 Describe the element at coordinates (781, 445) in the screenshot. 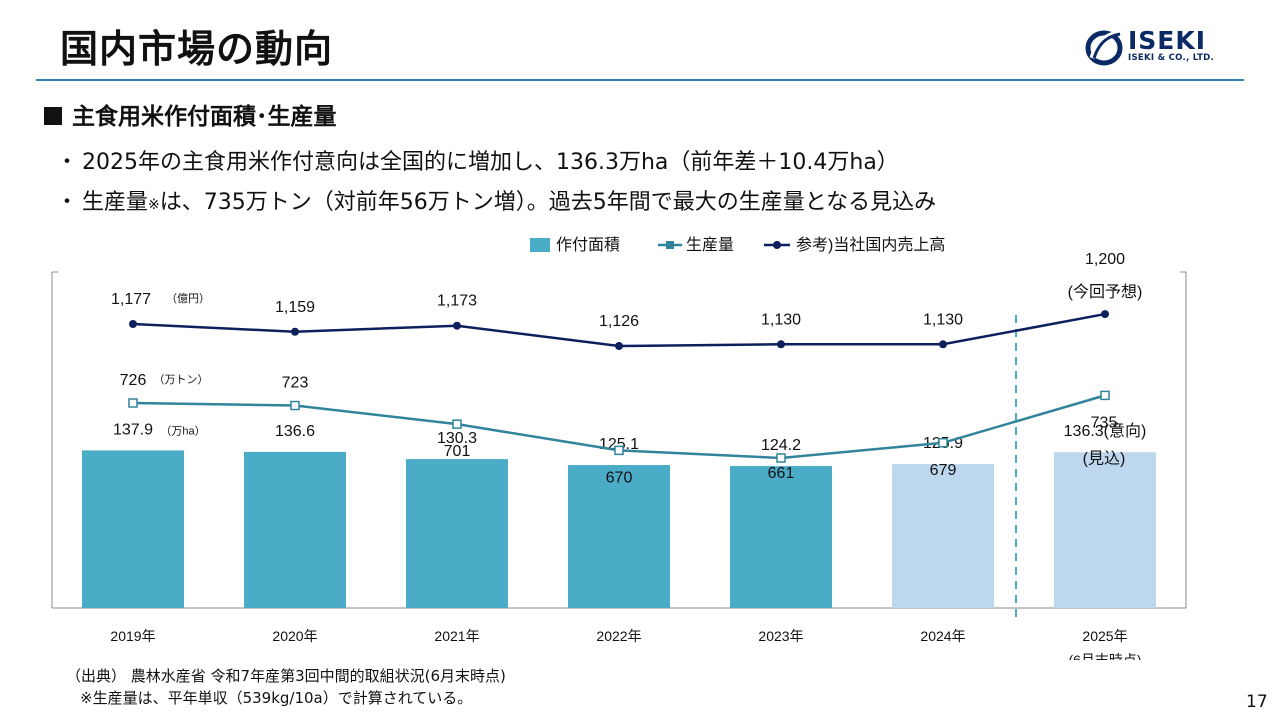

I see `bar-label-2023年: 124.2` at that location.